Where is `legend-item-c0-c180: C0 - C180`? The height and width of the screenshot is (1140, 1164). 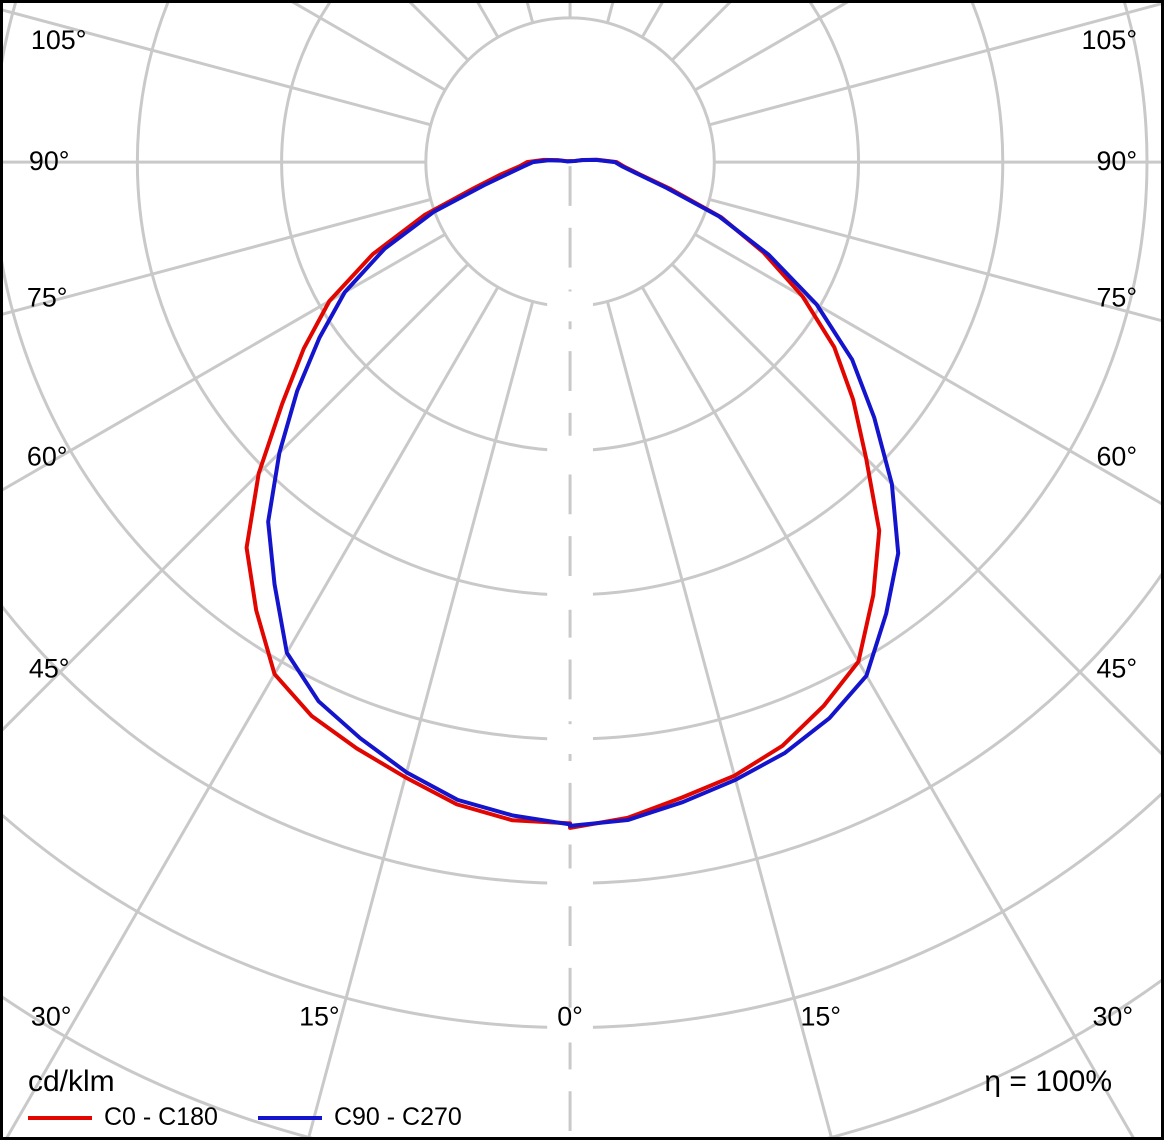 legend-item-c0-c180: C0 - C180 is located at coordinates (130, 1120).